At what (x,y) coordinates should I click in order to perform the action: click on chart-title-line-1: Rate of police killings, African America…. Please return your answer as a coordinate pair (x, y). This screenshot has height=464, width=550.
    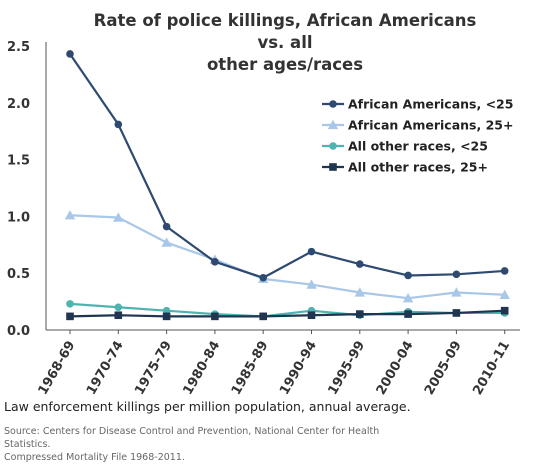
    Looking at the image, I should click on (285, 31).